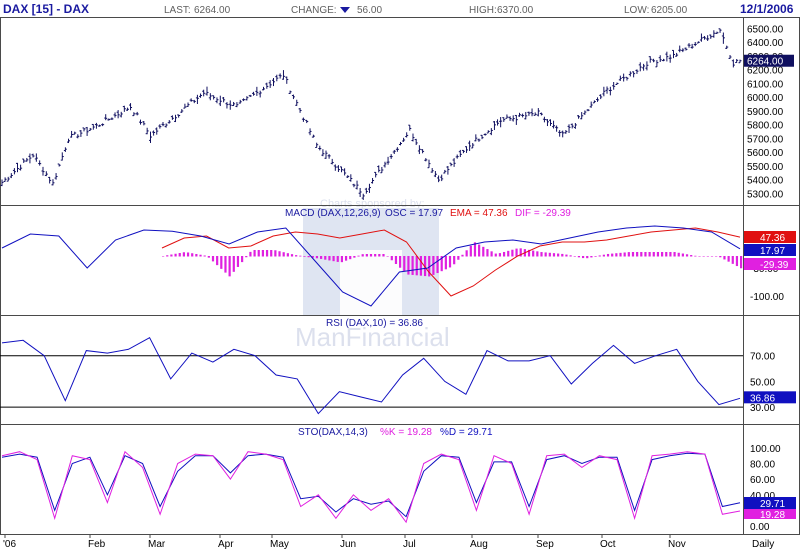 The image size is (800, 550). I want to click on sto-y-tick-label: 60.00, so click(762, 480).